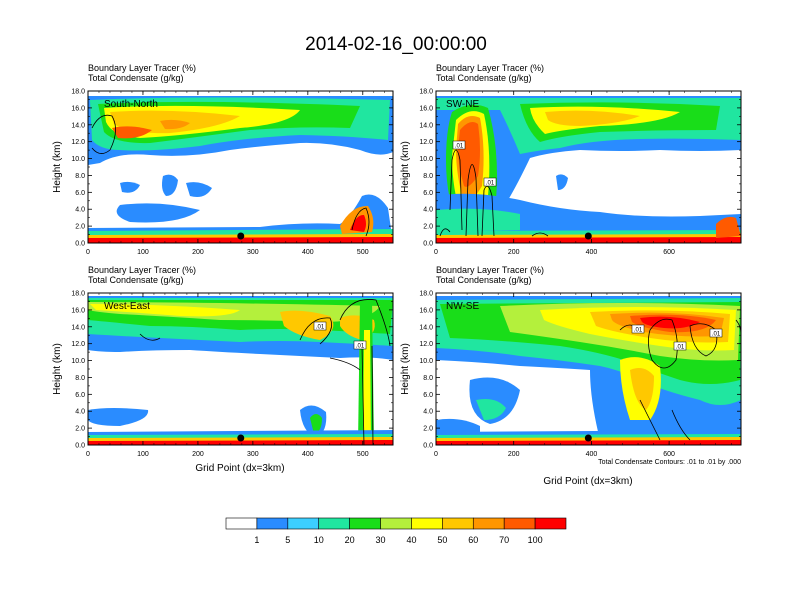 The image size is (792, 612). Describe the element at coordinates (504, 540) in the screenshot. I see `colorbar-label: 70` at that location.